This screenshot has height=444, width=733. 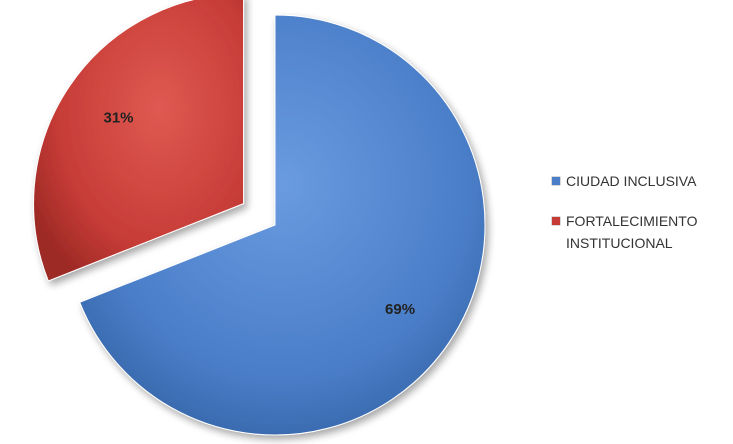 I want to click on legend-label: CIUDAD INCLUSIVA, so click(x=631, y=181).